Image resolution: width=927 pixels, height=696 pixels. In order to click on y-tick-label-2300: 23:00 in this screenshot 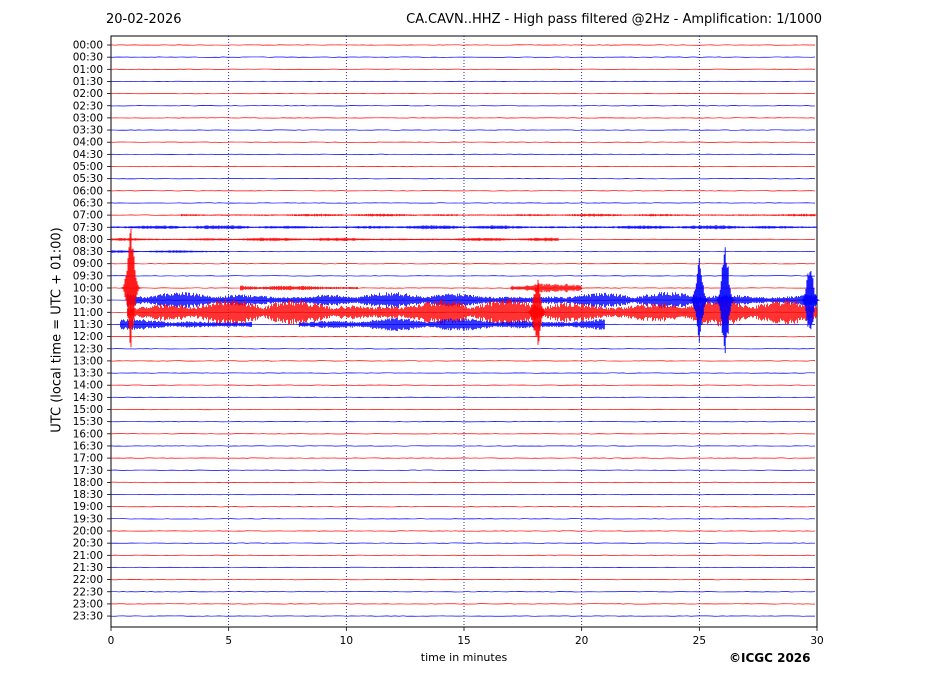, I will do `click(88, 604)`.